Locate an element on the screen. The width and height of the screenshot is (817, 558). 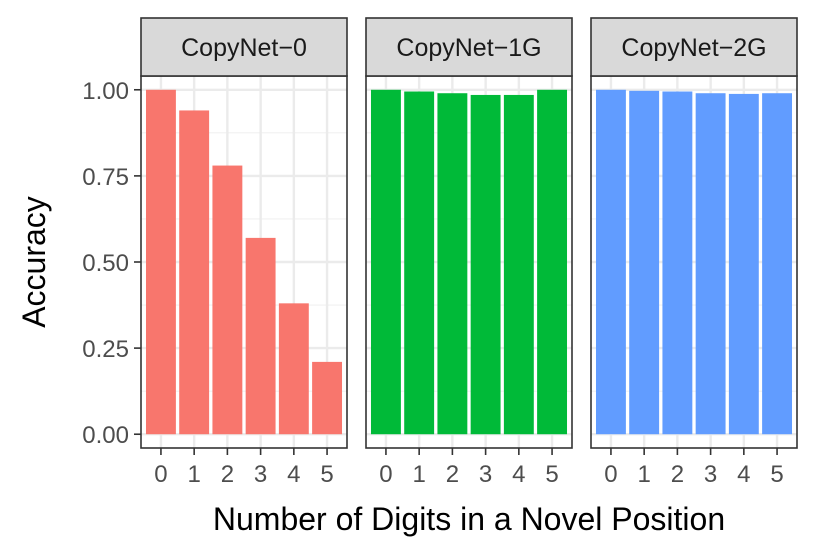
y-axis-title: Accuracy is located at coordinates (34, 262).